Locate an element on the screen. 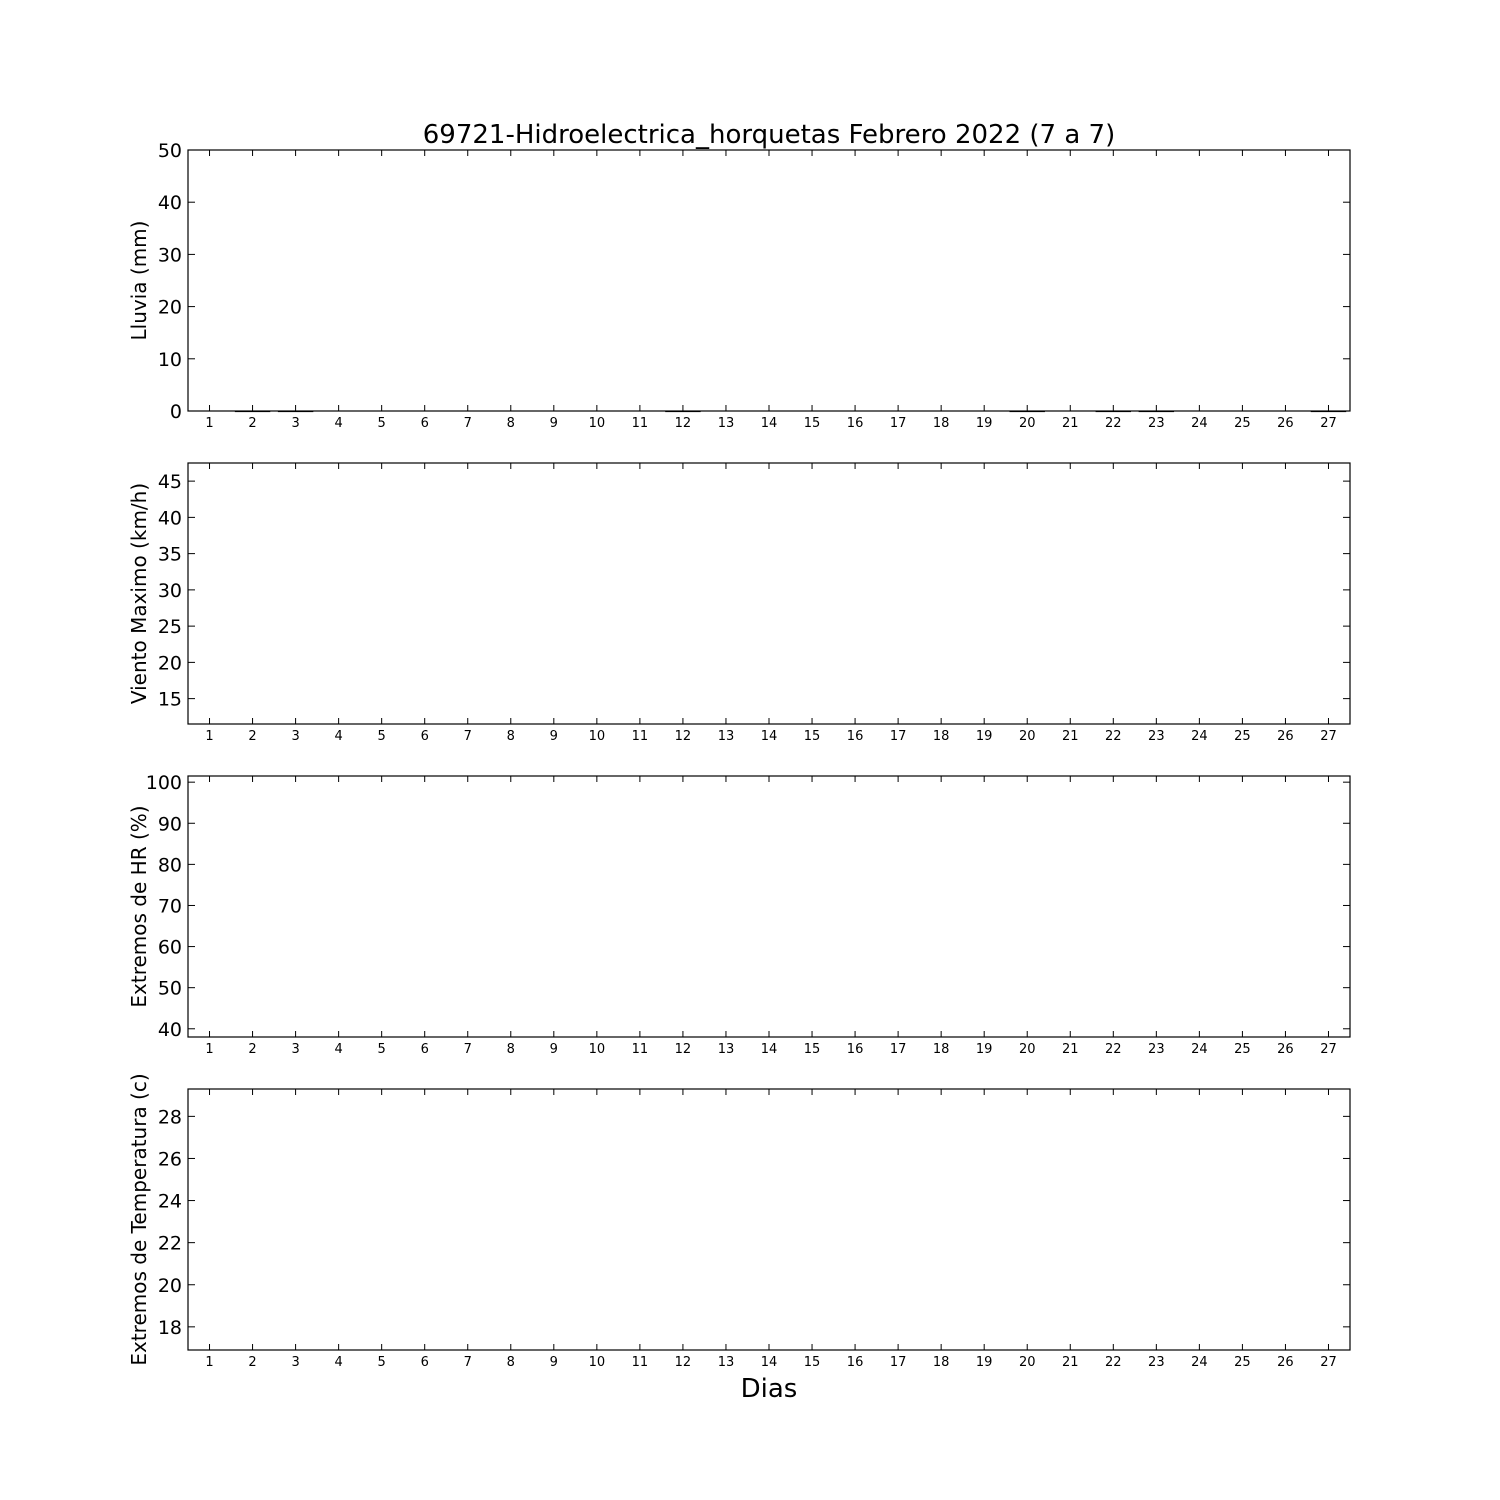  y-tick-label-90: 90 is located at coordinates (170, 824).